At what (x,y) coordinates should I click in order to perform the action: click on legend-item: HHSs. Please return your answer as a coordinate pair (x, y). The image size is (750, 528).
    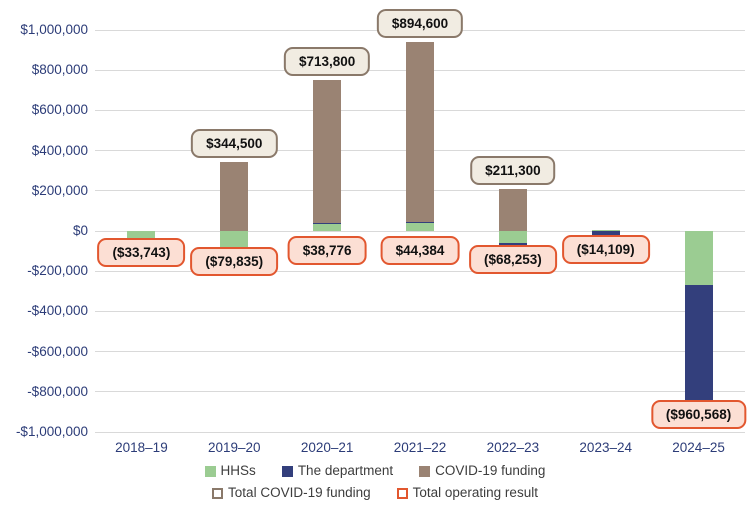
    Looking at the image, I should click on (230, 471).